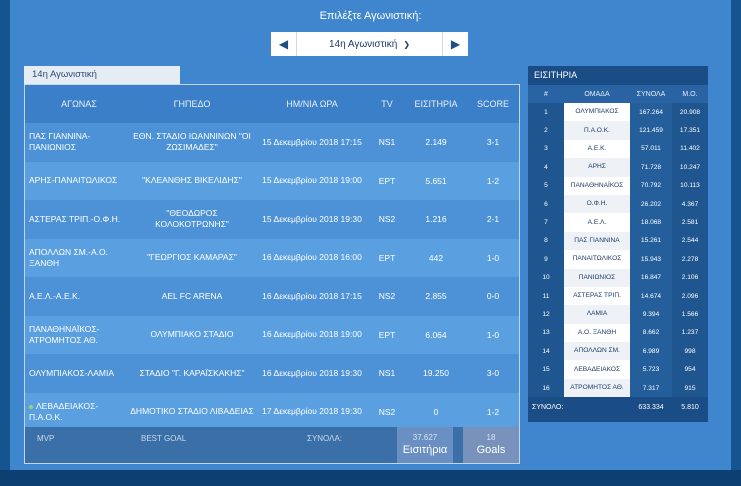 The image size is (741, 486). Describe the element at coordinates (192, 180) in the screenshot. I see `venue-cell: "ΚΛΕΑΝΘΗΣ ΒΙΚΕΛΙΔΗΣ"` at that location.